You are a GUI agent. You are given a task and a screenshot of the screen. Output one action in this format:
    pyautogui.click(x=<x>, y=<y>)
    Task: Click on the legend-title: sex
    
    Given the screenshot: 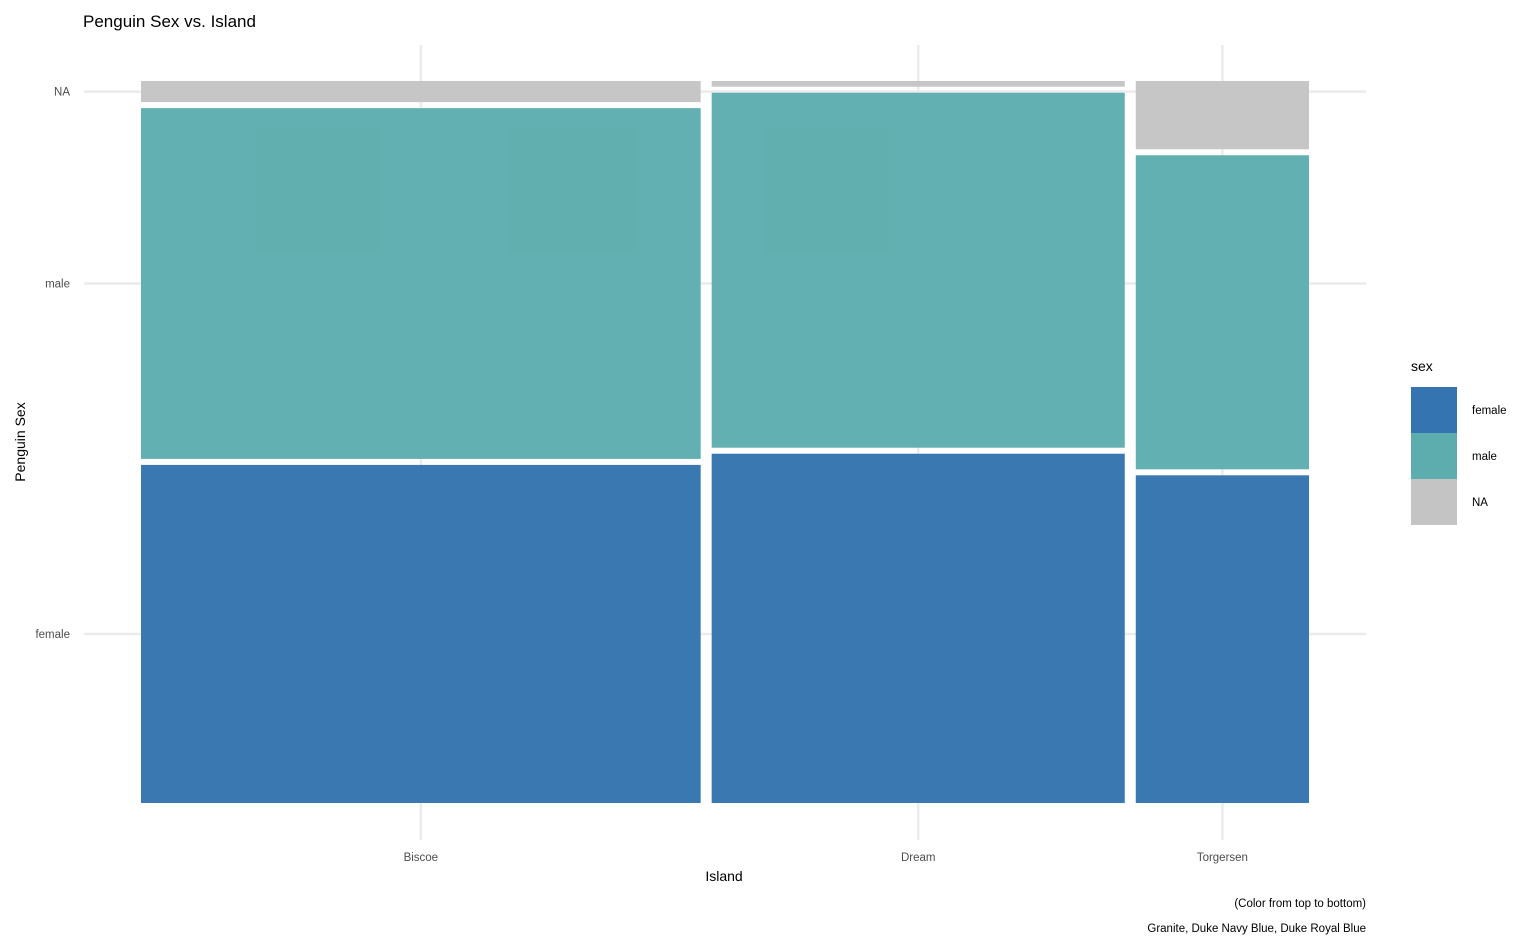 What is the action you would take?
    pyautogui.click(x=1422, y=366)
    